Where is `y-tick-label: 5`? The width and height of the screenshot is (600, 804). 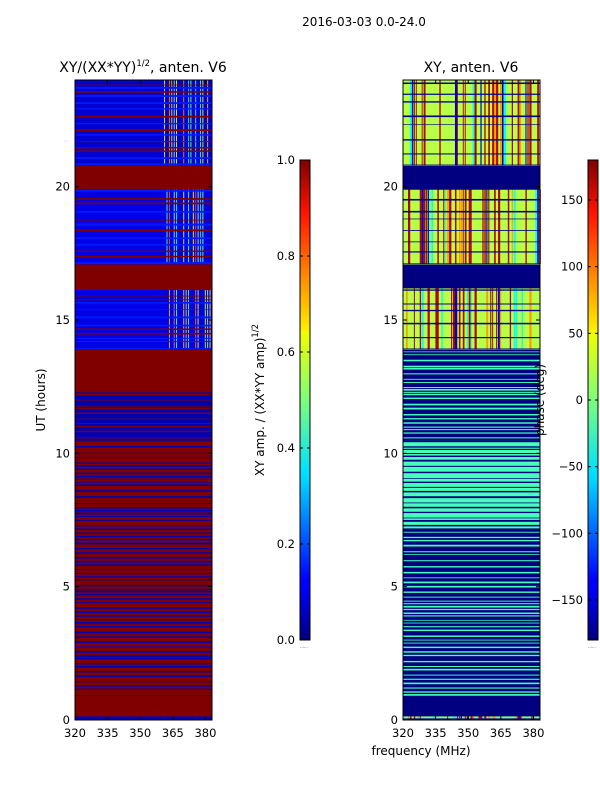
y-tick-label: 5 is located at coordinates (394, 587).